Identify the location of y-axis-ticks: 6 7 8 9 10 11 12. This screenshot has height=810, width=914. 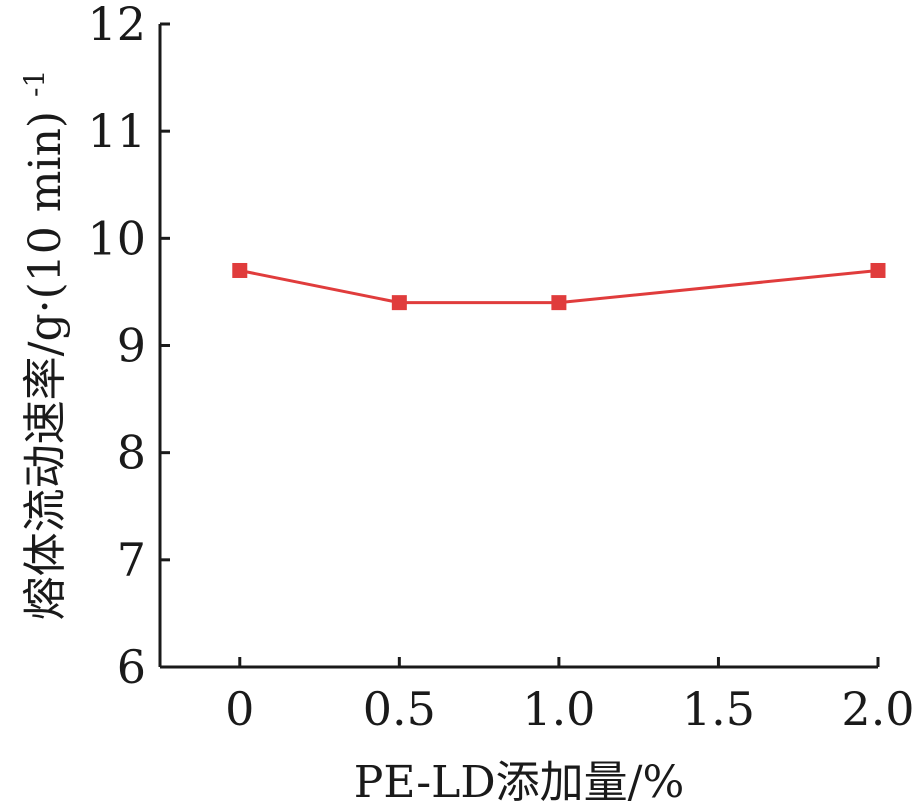
(128, 347).